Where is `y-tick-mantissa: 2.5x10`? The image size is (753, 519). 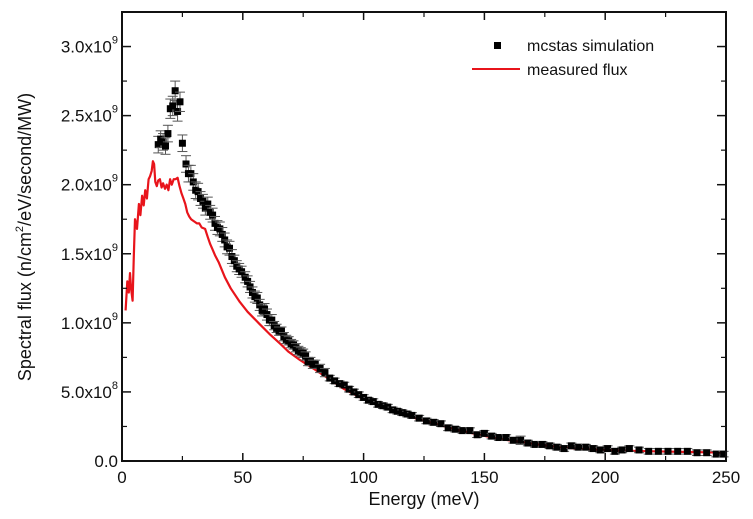
y-tick-mantissa: 2.5x10 is located at coordinates (86, 116).